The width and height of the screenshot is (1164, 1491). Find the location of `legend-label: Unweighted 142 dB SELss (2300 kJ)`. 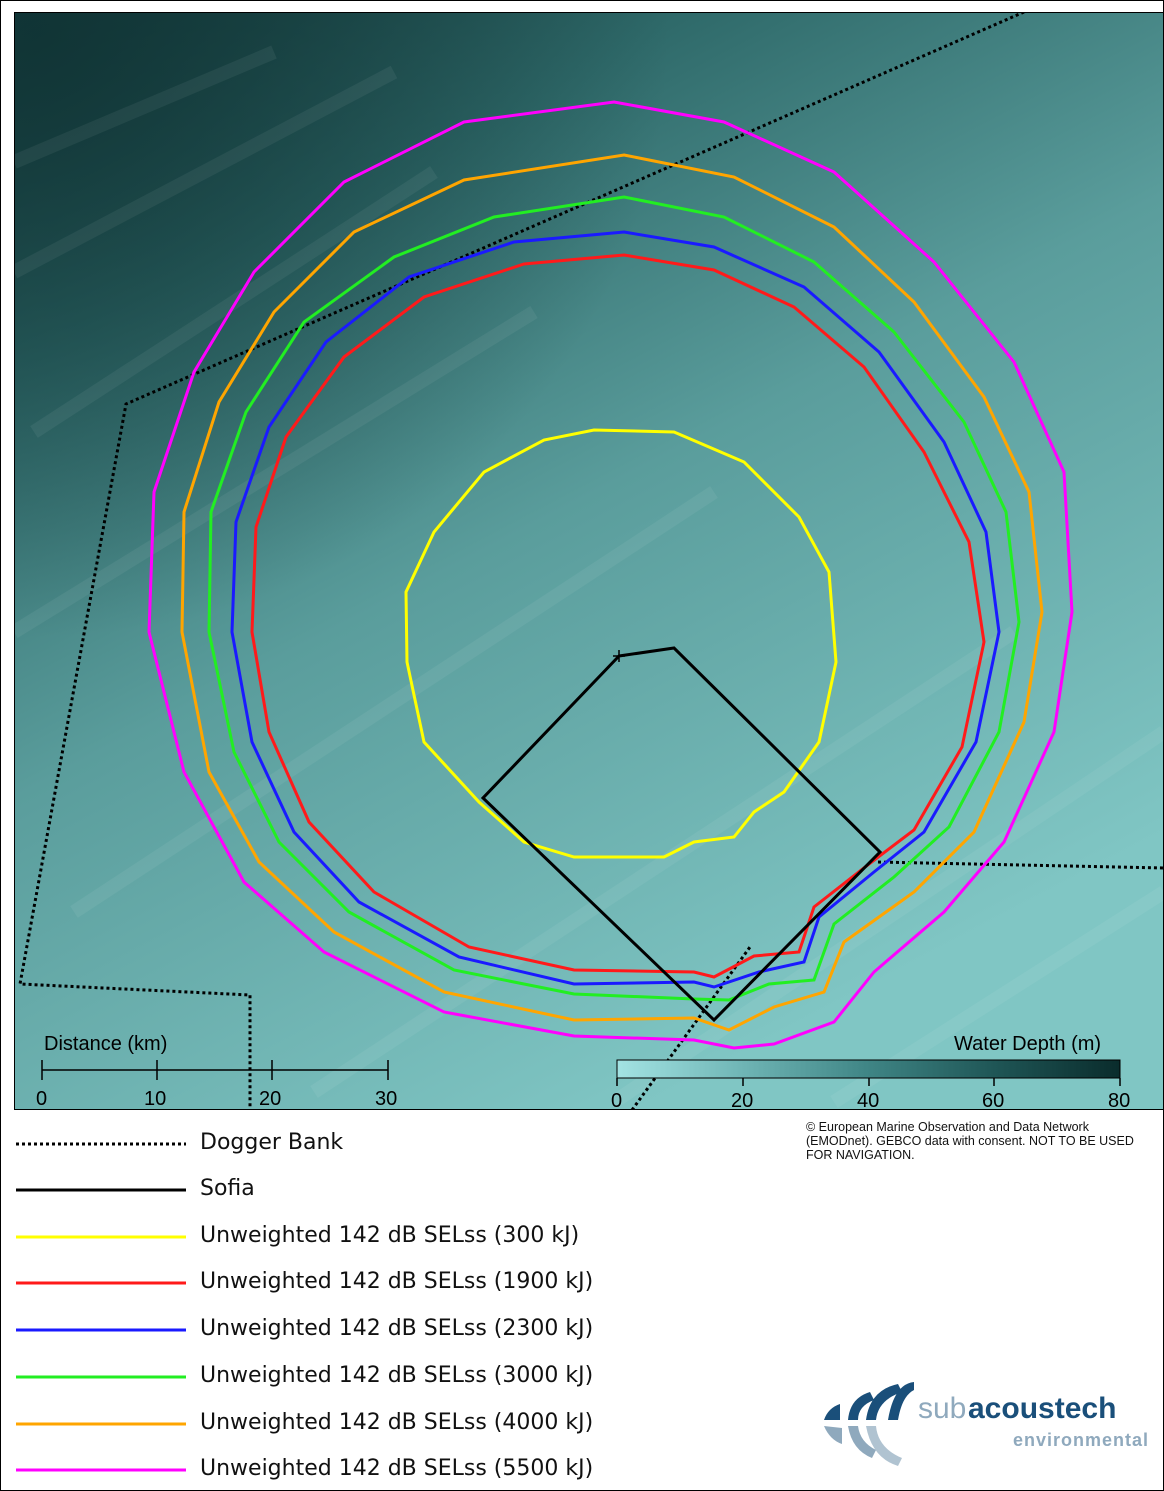

legend-label: Unweighted 142 dB SELss (2300 kJ) is located at coordinates (397, 1328).